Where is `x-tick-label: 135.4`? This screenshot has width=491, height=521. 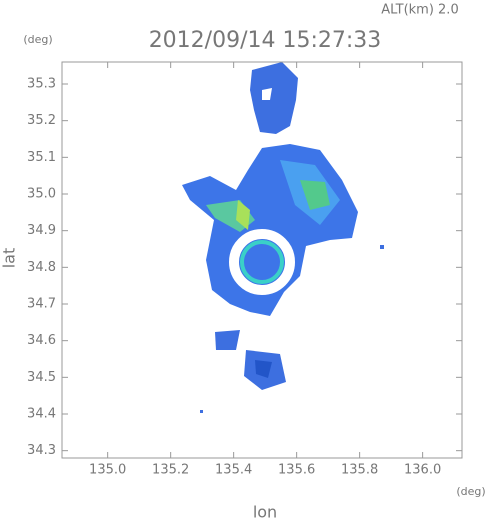 x-tick-label: 135.4 is located at coordinates (233, 470).